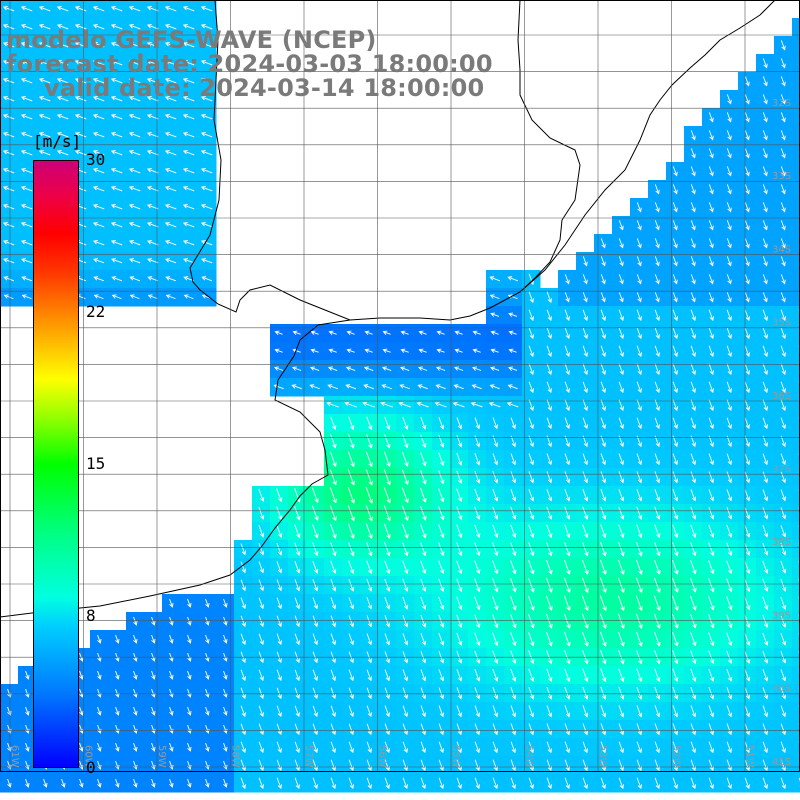 This screenshot has height=800, width=800. Describe the element at coordinates (57, 141) in the screenshot. I see `colorbar-unit: [m/s]` at that location.